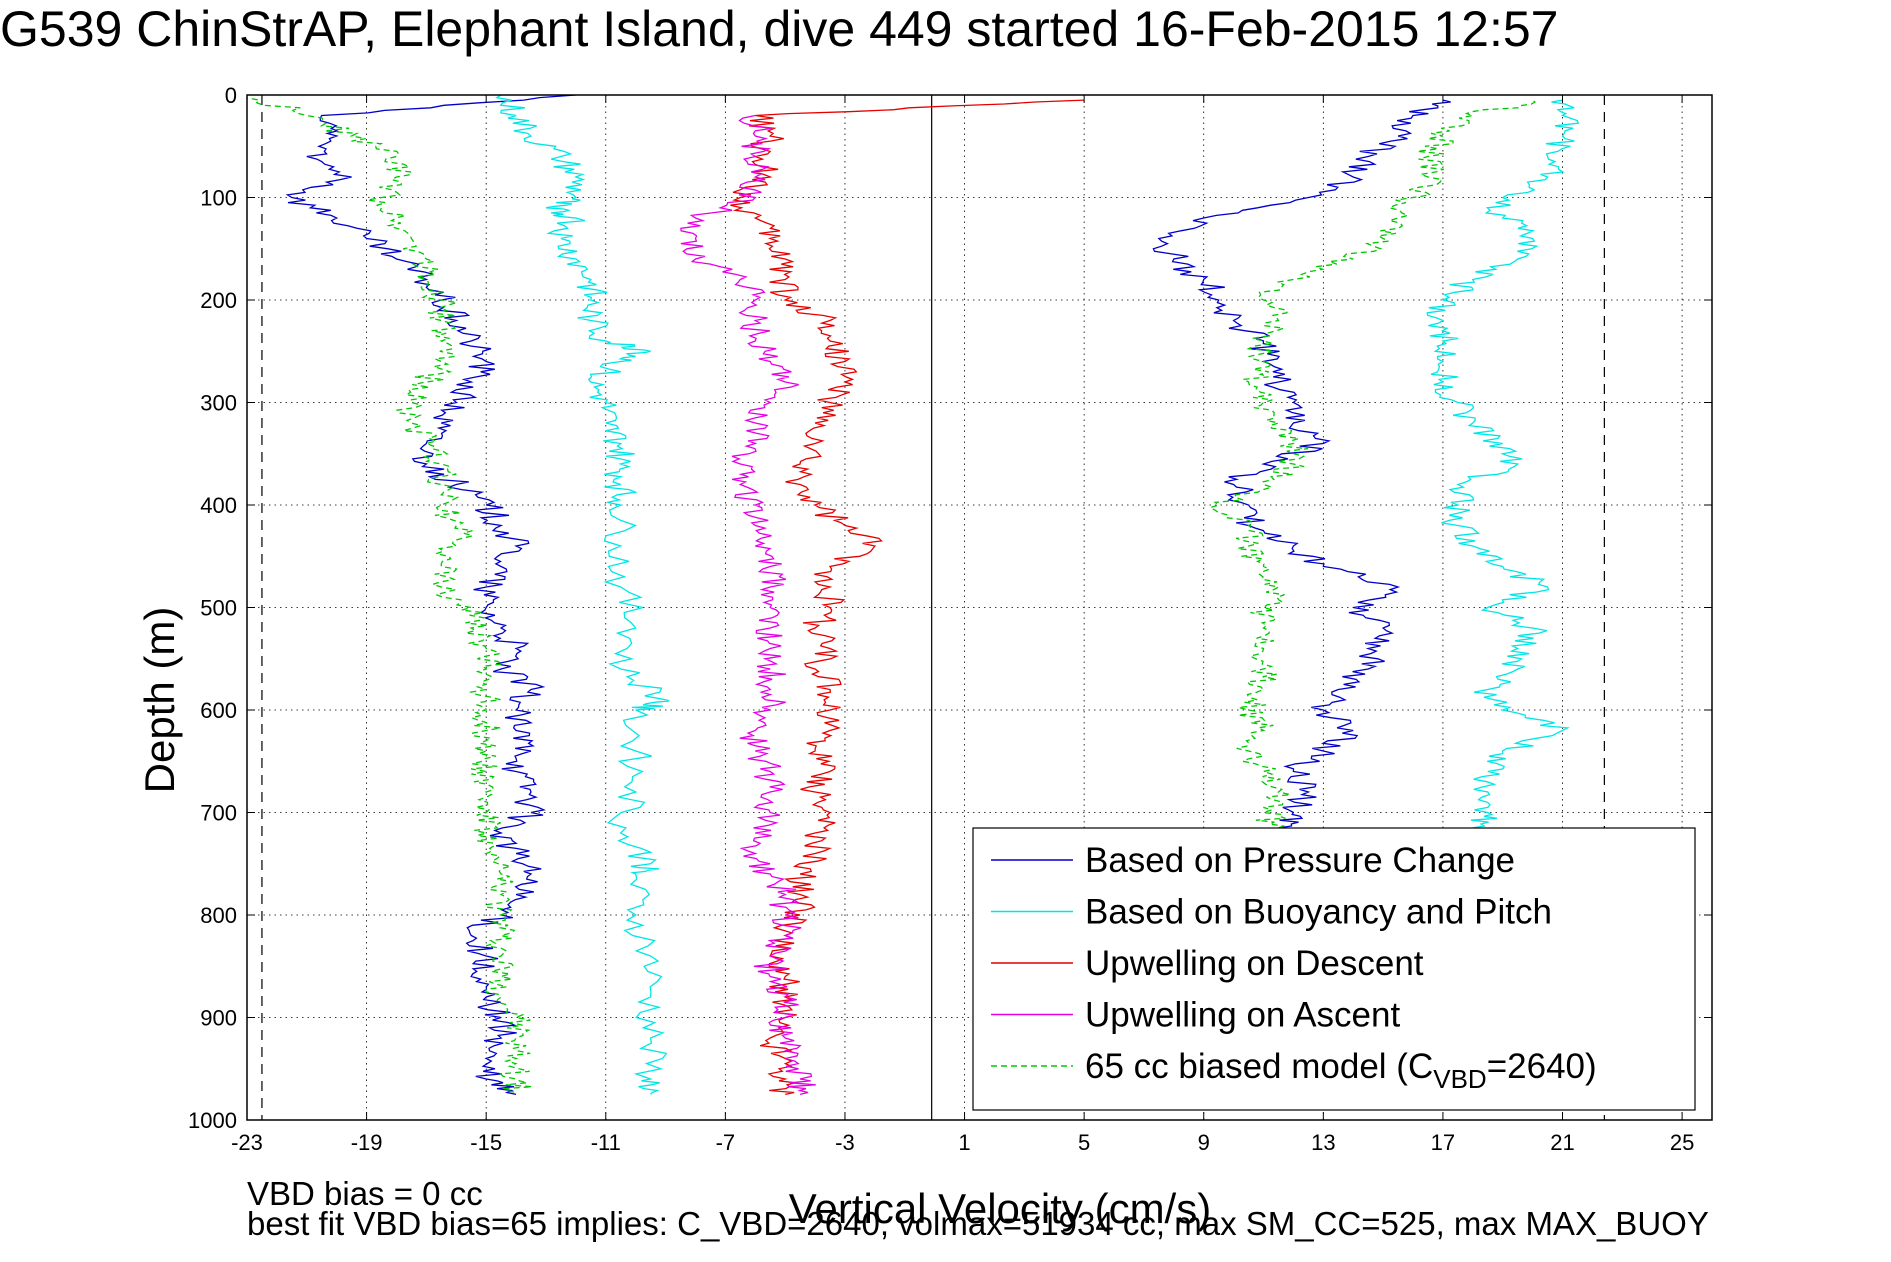  I want to click on legend-label: Upwelling on Descent, so click(1254, 963).